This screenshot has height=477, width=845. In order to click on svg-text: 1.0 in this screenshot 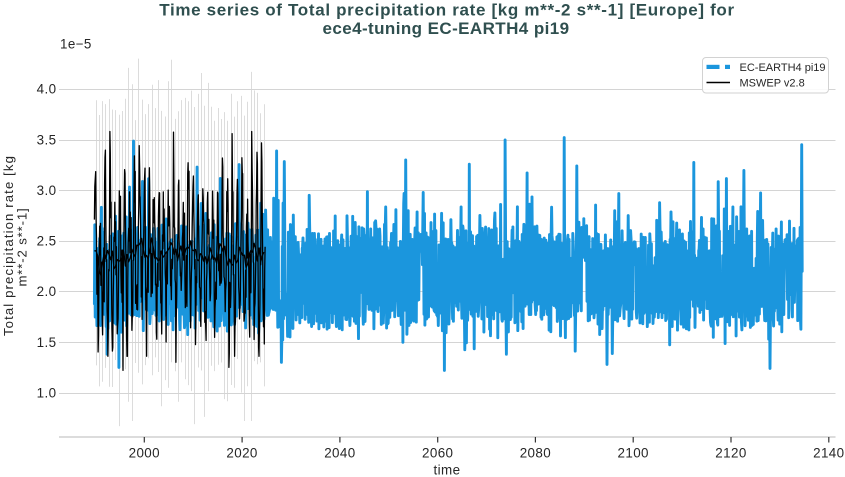, I will do `click(47, 392)`.